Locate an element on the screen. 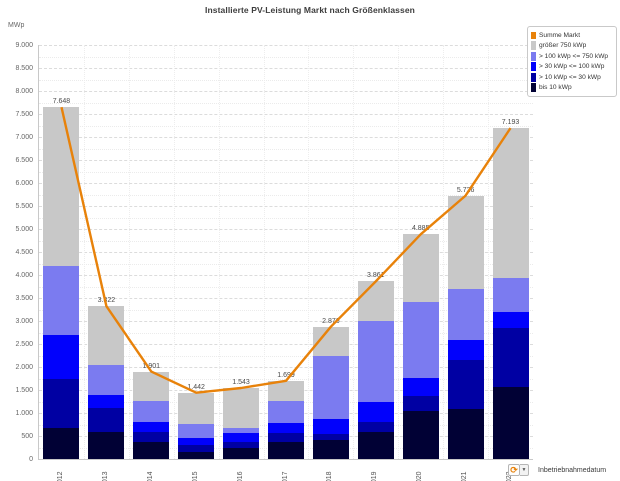 The width and height of the screenshot is (620, 481). x-tick-label-2019: 2019 is located at coordinates (375, 476).